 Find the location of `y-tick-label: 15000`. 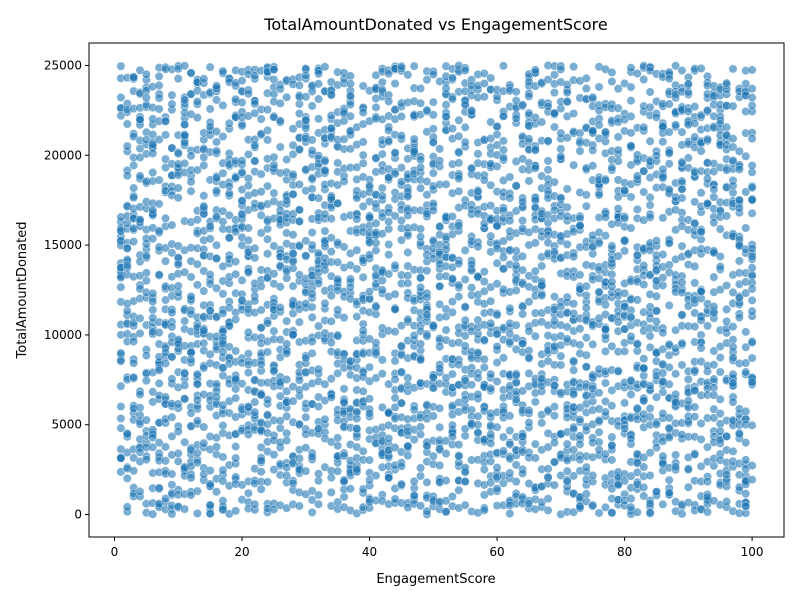

y-tick-label: 15000 is located at coordinates (63, 245).